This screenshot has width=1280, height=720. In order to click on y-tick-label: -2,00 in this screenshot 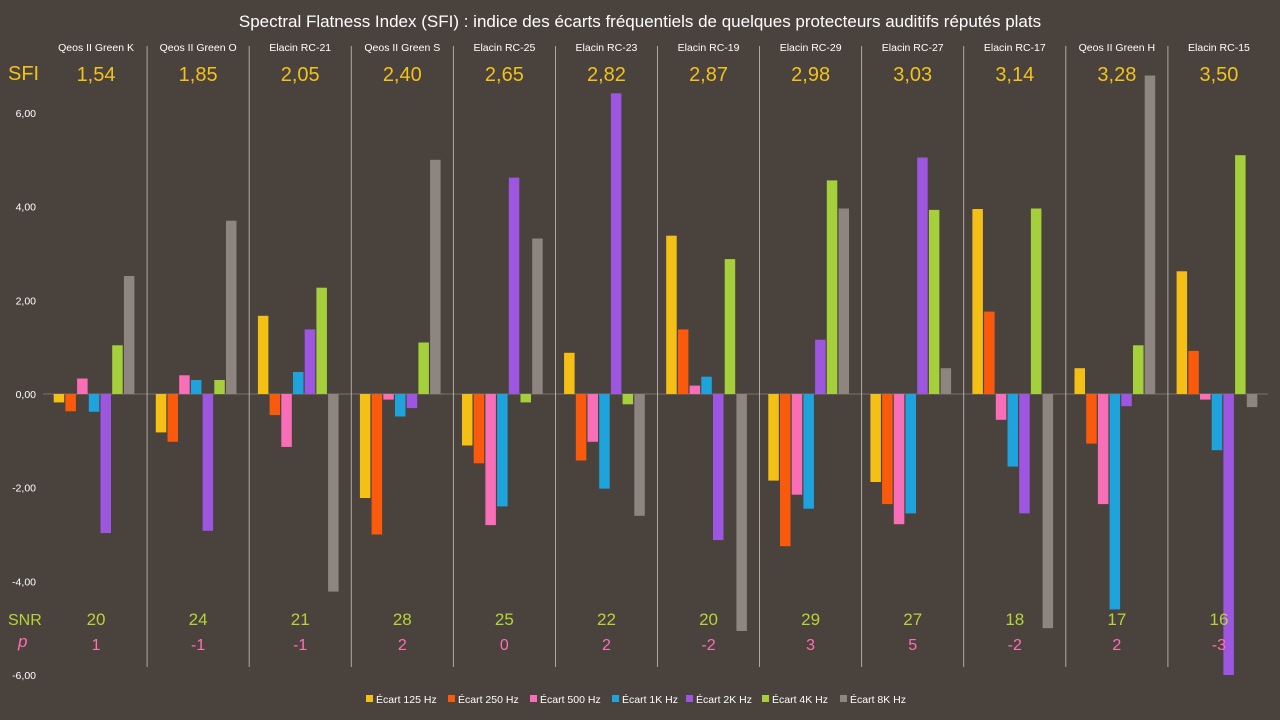, I will do `click(24, 489)`.